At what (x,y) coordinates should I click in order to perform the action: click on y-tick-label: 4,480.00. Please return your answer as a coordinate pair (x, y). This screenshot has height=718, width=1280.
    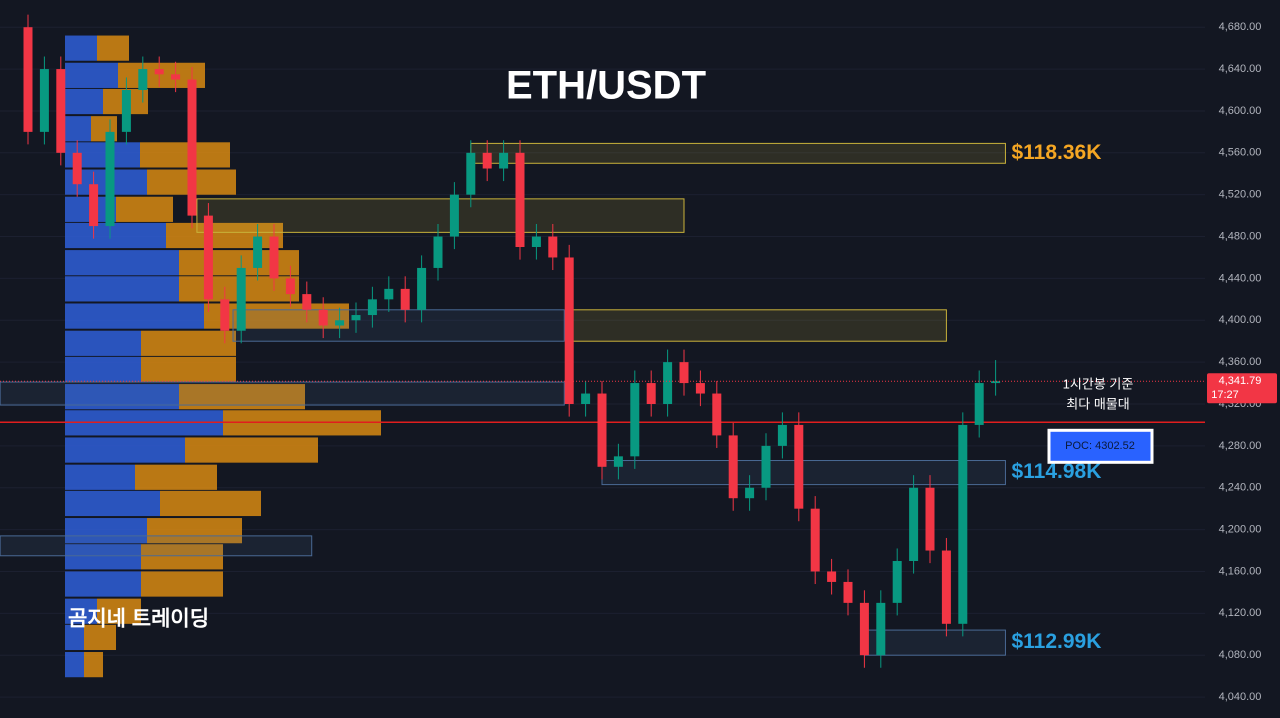
    Looking at the image, I should click on (1240, 236).